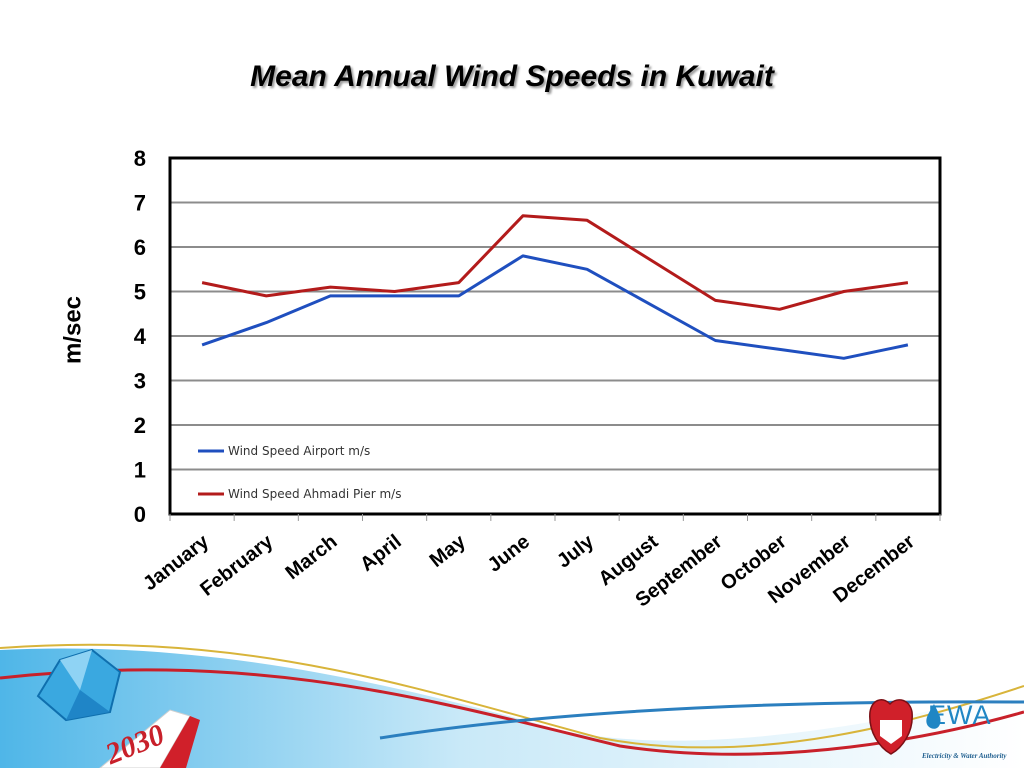  What do you see at coordinates (140, 203) in the screenshot?
I see `y-tick-label: 7` at bounding box center [140, 203].